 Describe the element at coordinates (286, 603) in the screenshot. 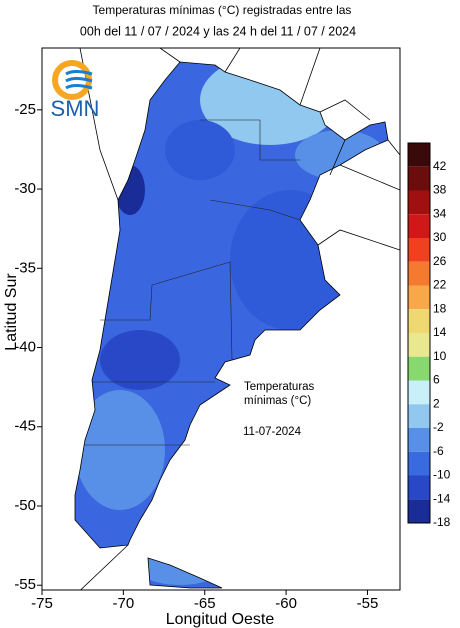

I see `x-tick-label: -60` at that location.